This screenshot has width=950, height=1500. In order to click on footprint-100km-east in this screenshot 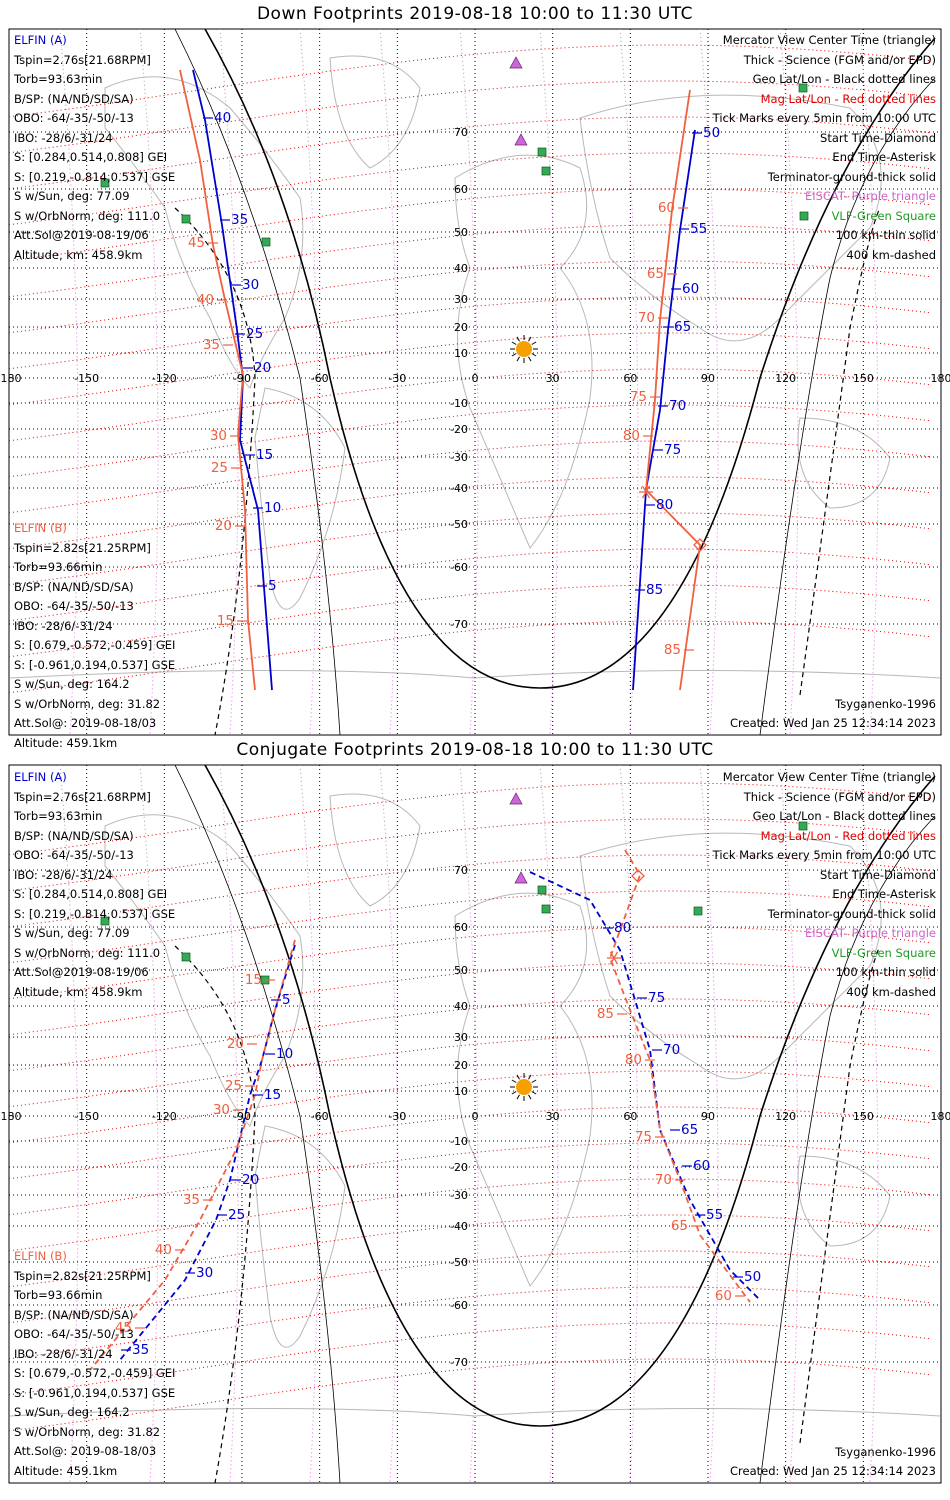, I will do `click(847, 406)`.